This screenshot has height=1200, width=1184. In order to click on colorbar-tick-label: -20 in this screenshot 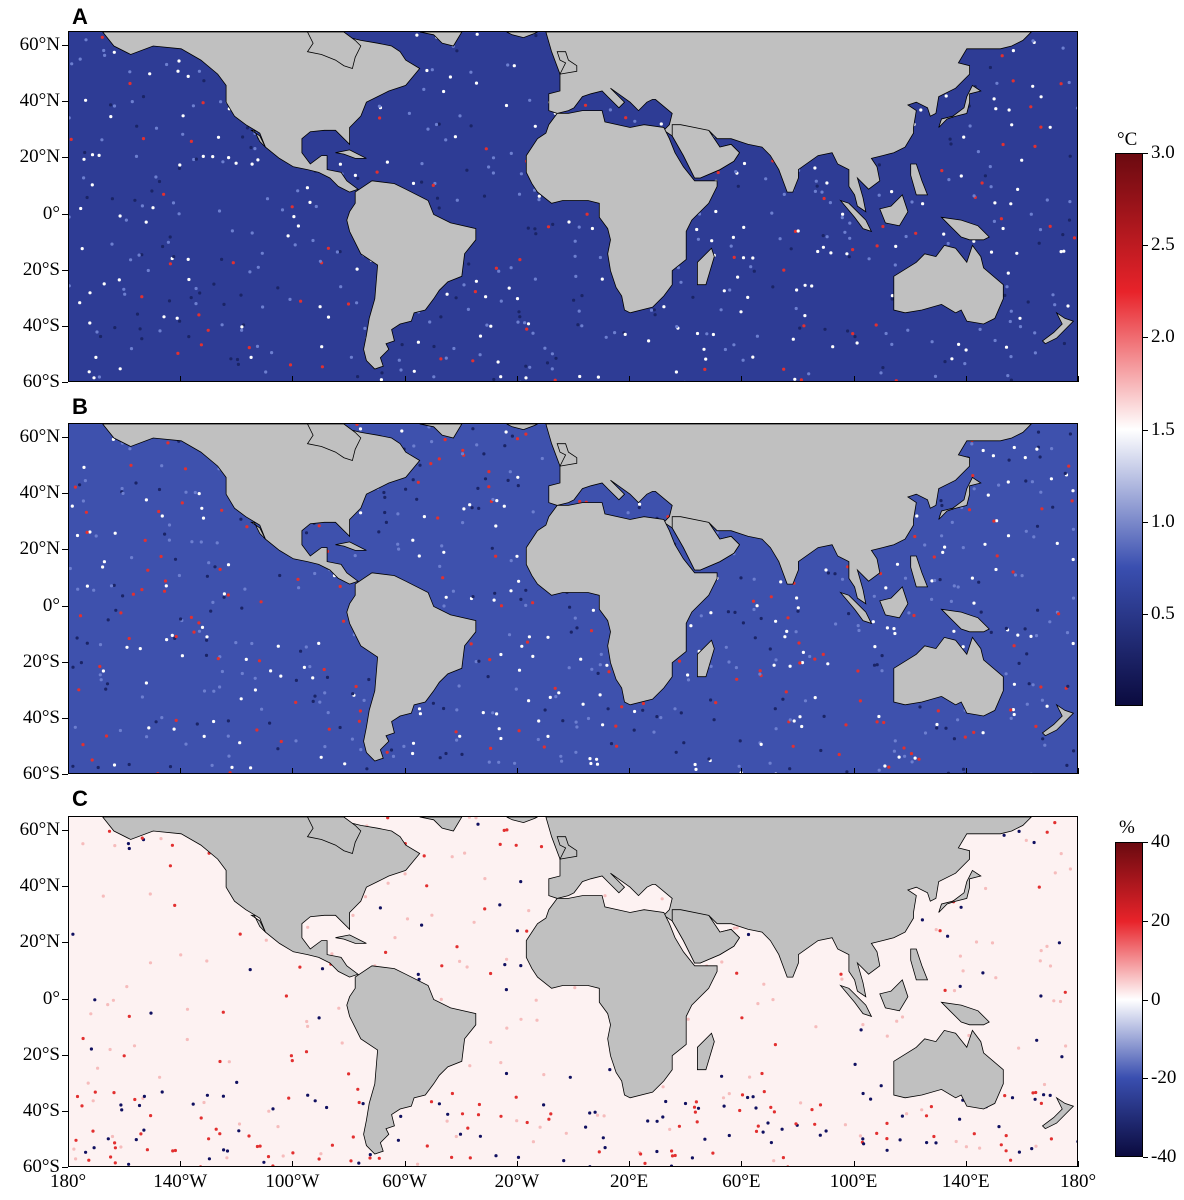, I will do `click(1164, 1078)`.